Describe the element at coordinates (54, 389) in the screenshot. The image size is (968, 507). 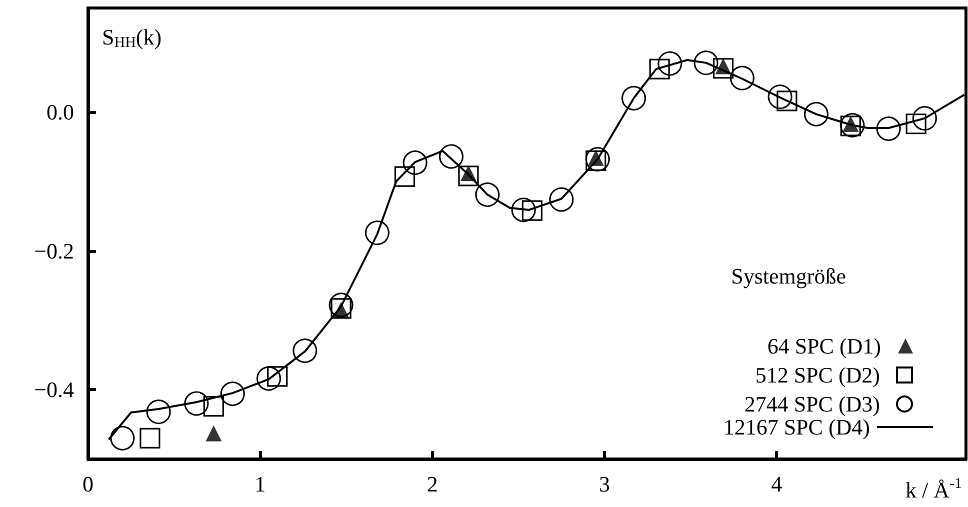
I see `y-tick-label: −0.4` at that location.